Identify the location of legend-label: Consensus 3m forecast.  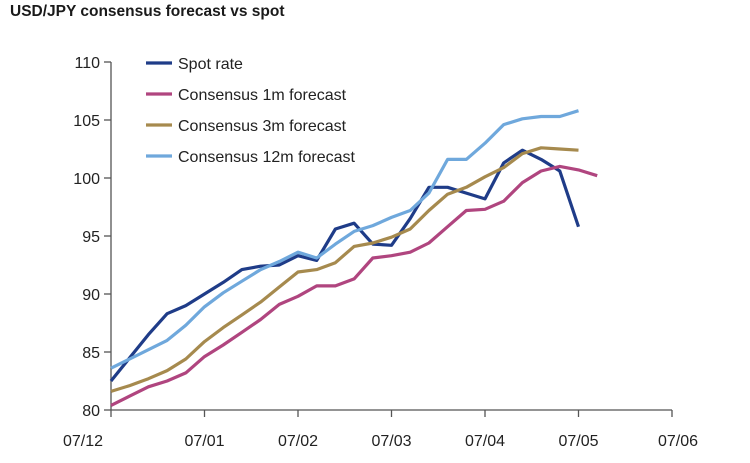
(262, 126).